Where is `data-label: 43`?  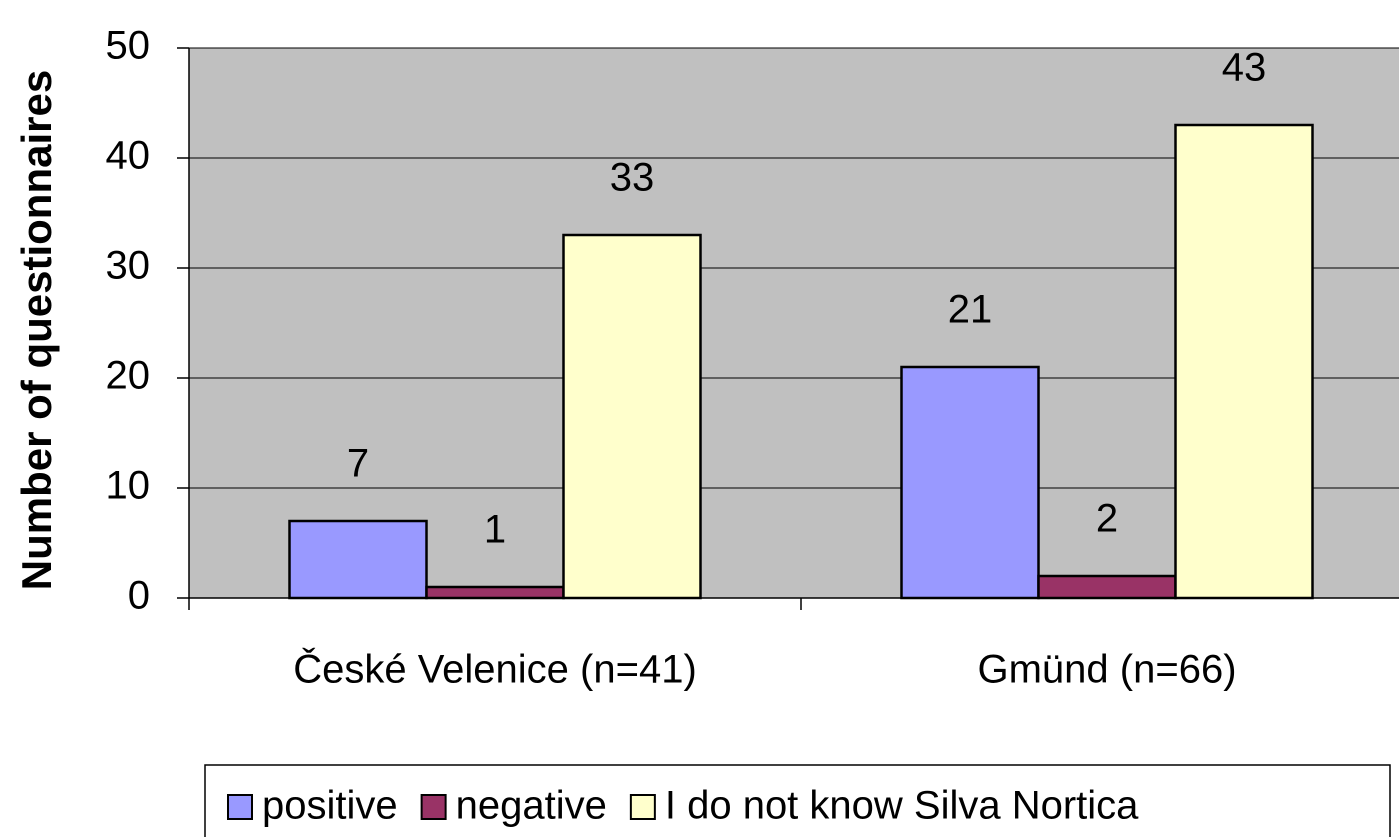
data-label: 43 is located at coordinates (1244, 68).